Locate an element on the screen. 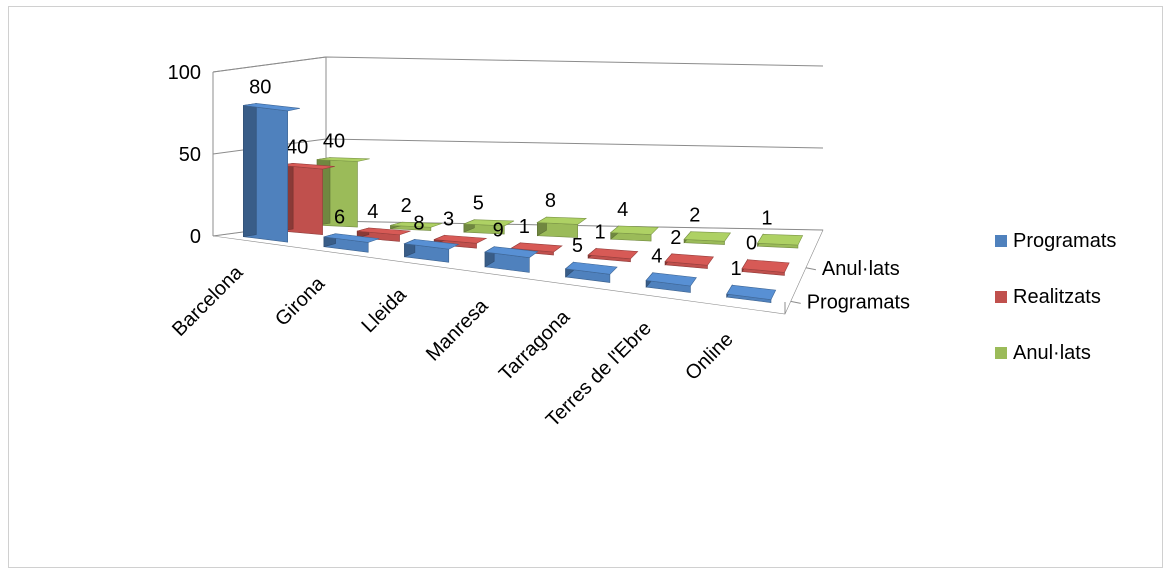  category-label: Lleida is located at coordinates (385, 310).